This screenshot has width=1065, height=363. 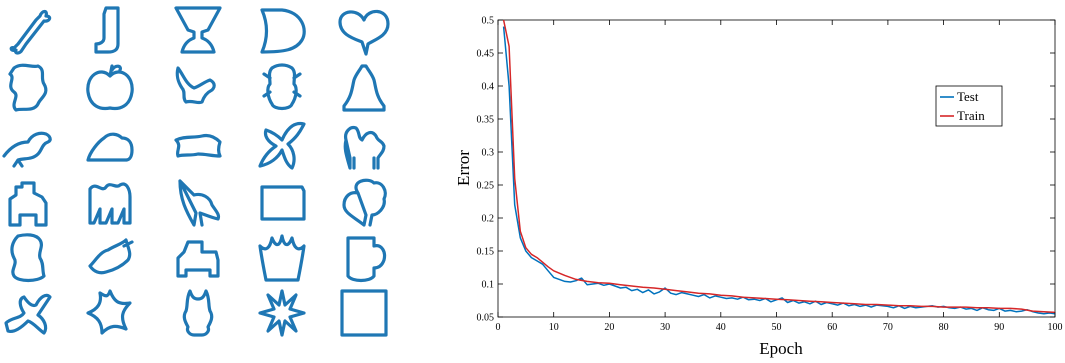 I want to click on y-tick-label: 0.15, so click(x=486, y=252).